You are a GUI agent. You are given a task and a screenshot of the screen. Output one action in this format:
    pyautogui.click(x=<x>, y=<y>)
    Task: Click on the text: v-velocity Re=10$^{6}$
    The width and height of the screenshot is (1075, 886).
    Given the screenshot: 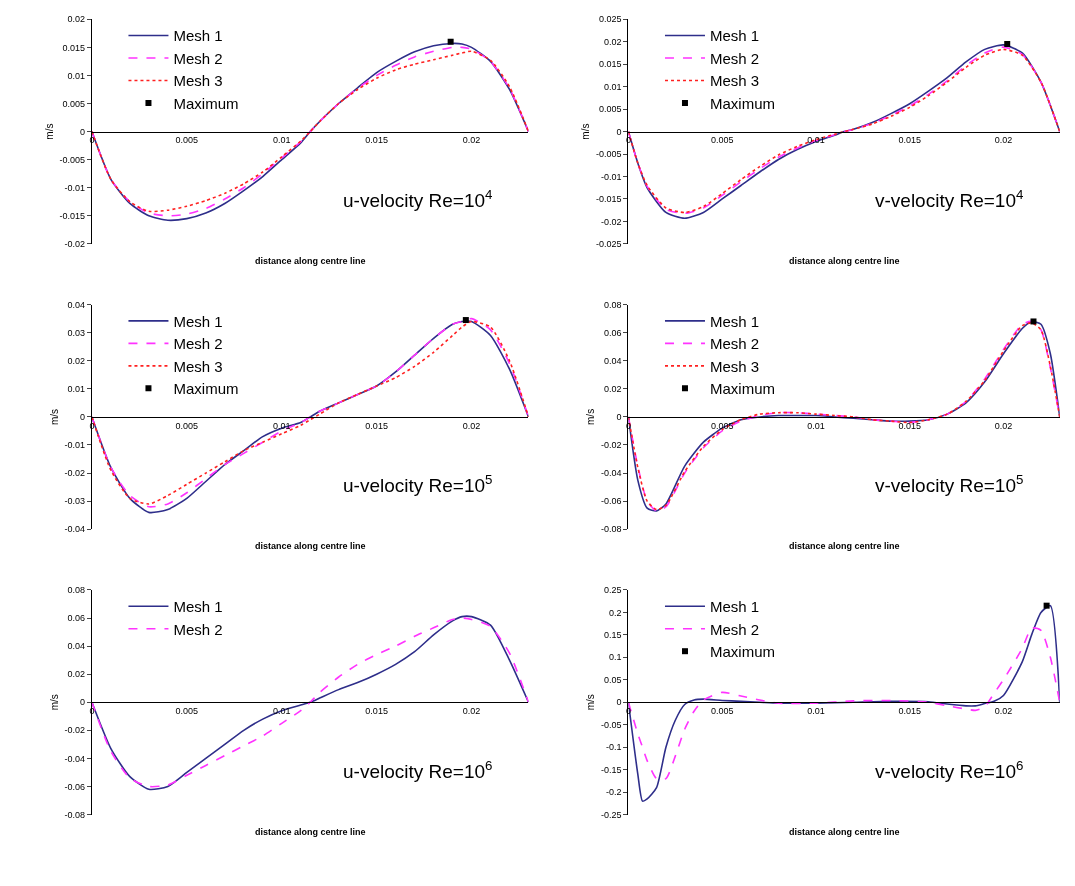 What is the action you would take?
    pyautogui.click(x=949, y=770)
    